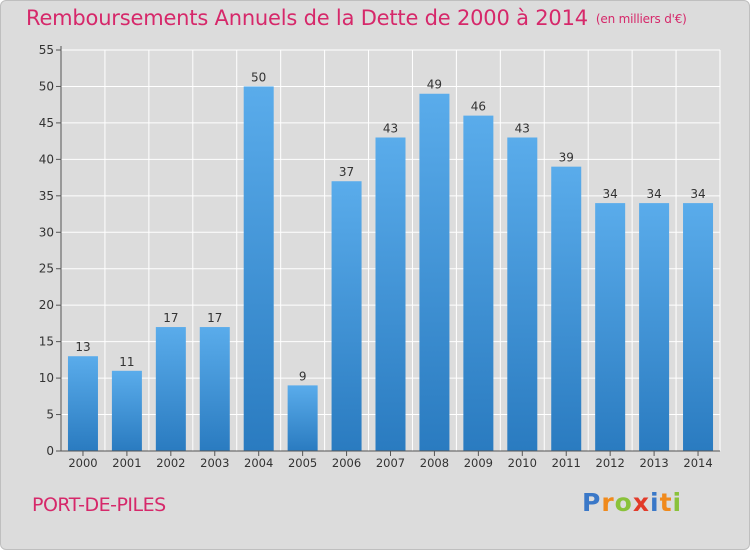 Image resolution: width=750 pixels, height=550 pixels. I want to click on bar-2006, so click(346, 316).